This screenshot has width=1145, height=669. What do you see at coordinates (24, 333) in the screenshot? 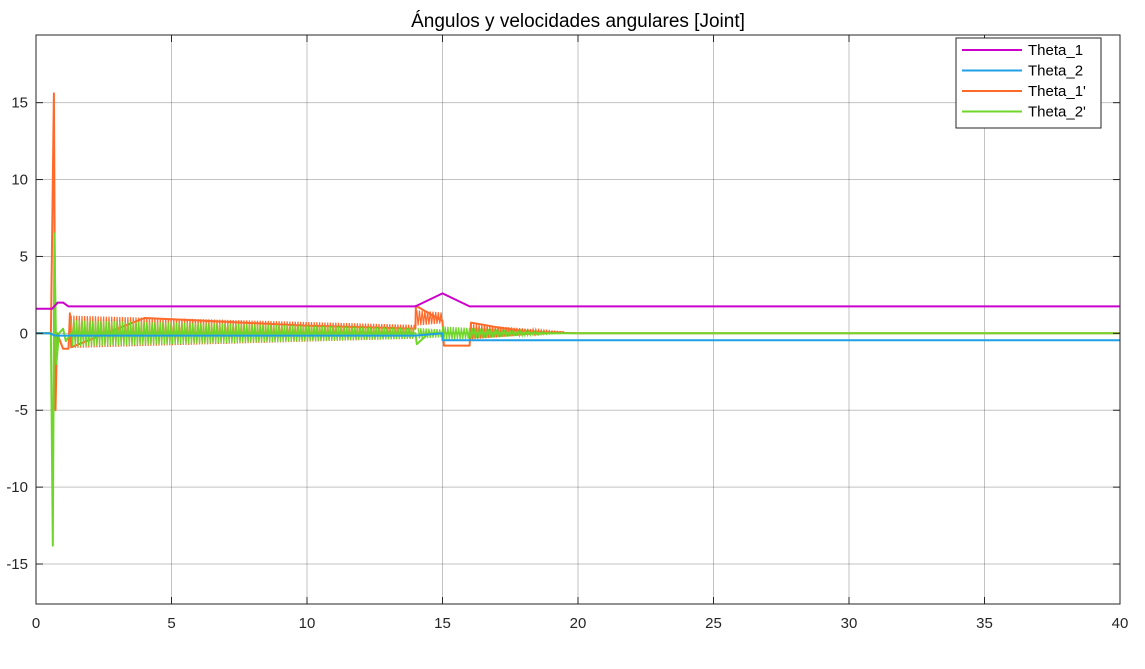
I see `y-tick-label: 0` at bounding box center [24, 333].